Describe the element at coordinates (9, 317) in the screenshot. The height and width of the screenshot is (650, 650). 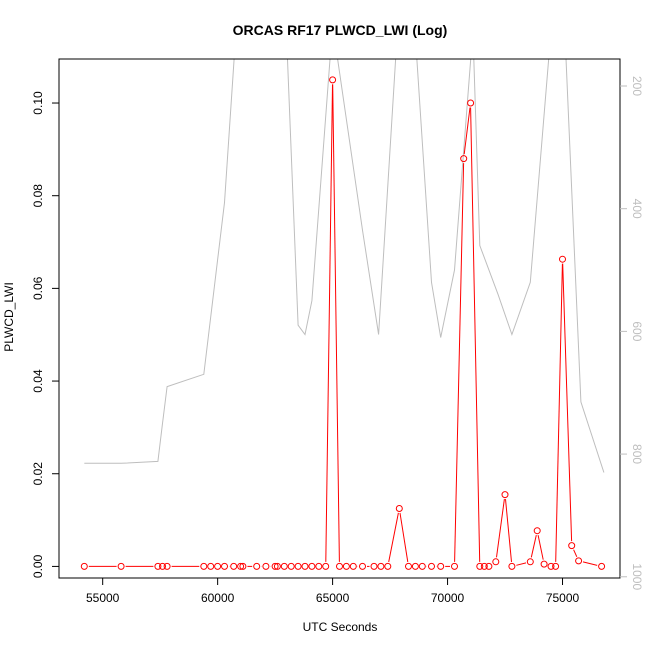
I see `y-axis-label: PLWCD_LWI` at that location.